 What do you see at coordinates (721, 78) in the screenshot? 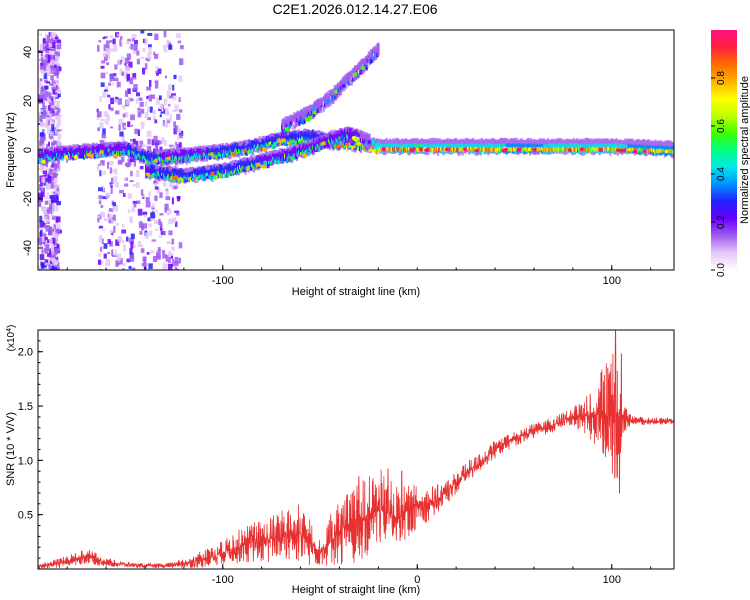
I see `colorbar-tick-label: 0.8` at bounding box center [721, 78].